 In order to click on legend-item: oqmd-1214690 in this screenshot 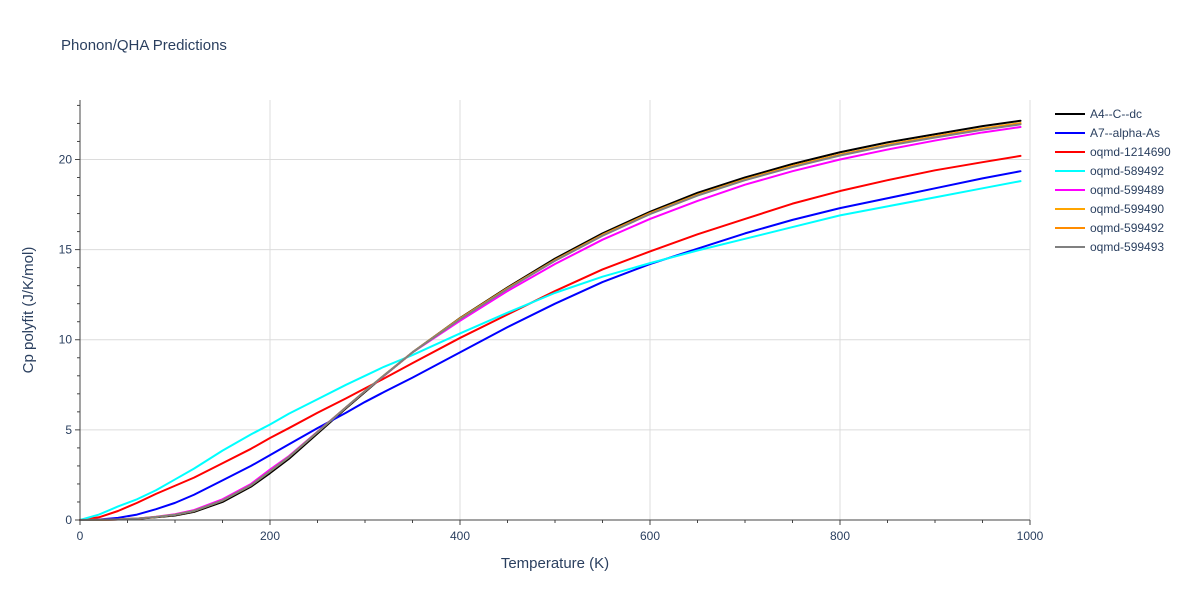, I will do `click(1113, 152)`.